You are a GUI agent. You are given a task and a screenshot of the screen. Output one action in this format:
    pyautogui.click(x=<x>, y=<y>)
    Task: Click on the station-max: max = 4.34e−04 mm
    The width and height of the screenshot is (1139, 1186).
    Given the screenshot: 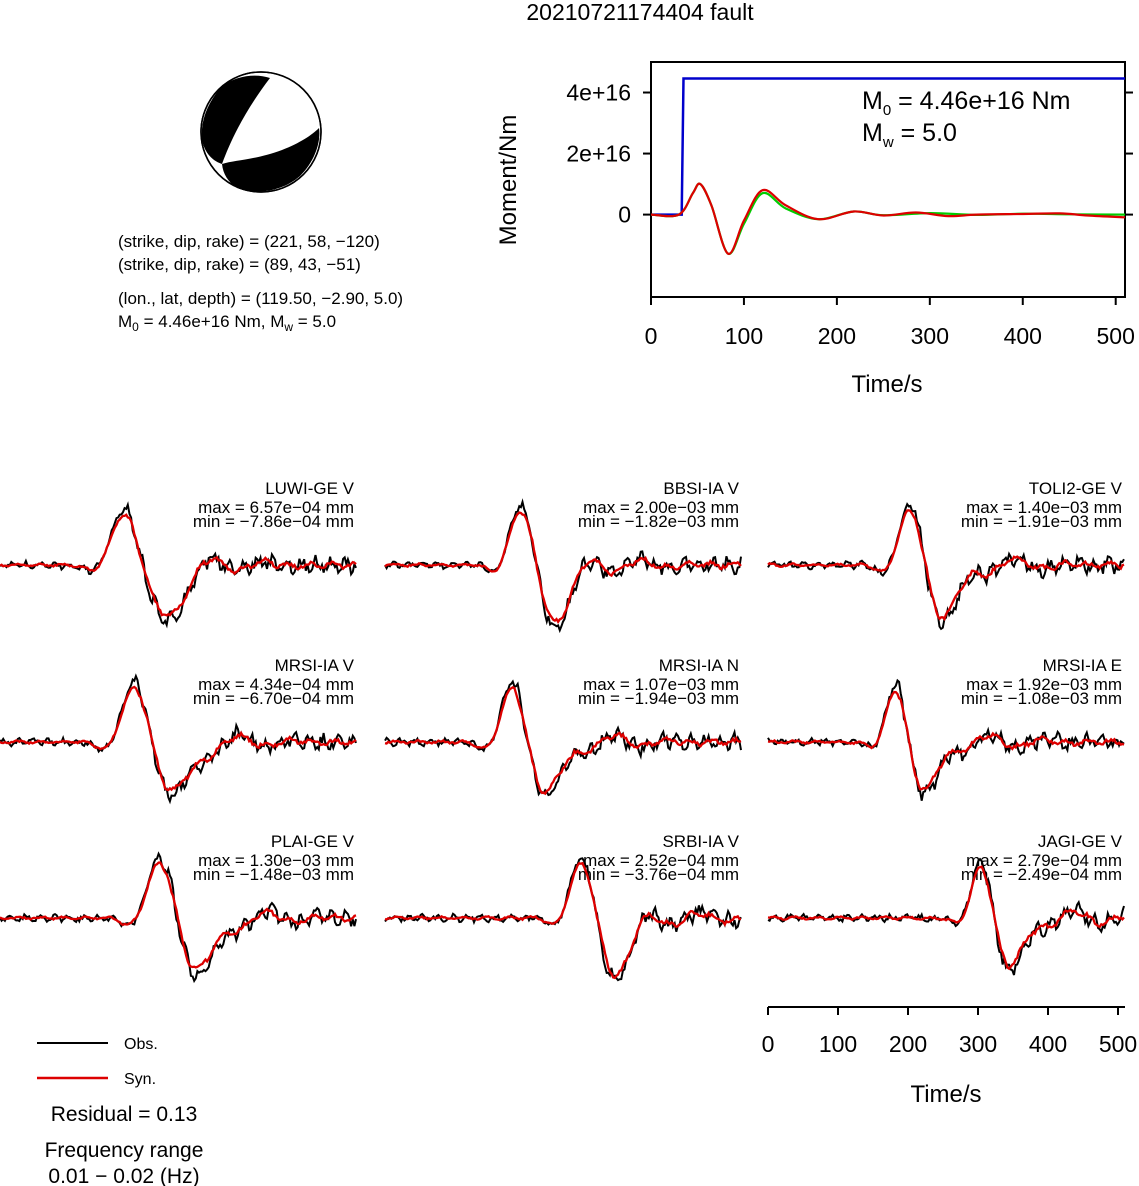 What is the action you would take?
    pyautogui.click(x=276, y=684)
    